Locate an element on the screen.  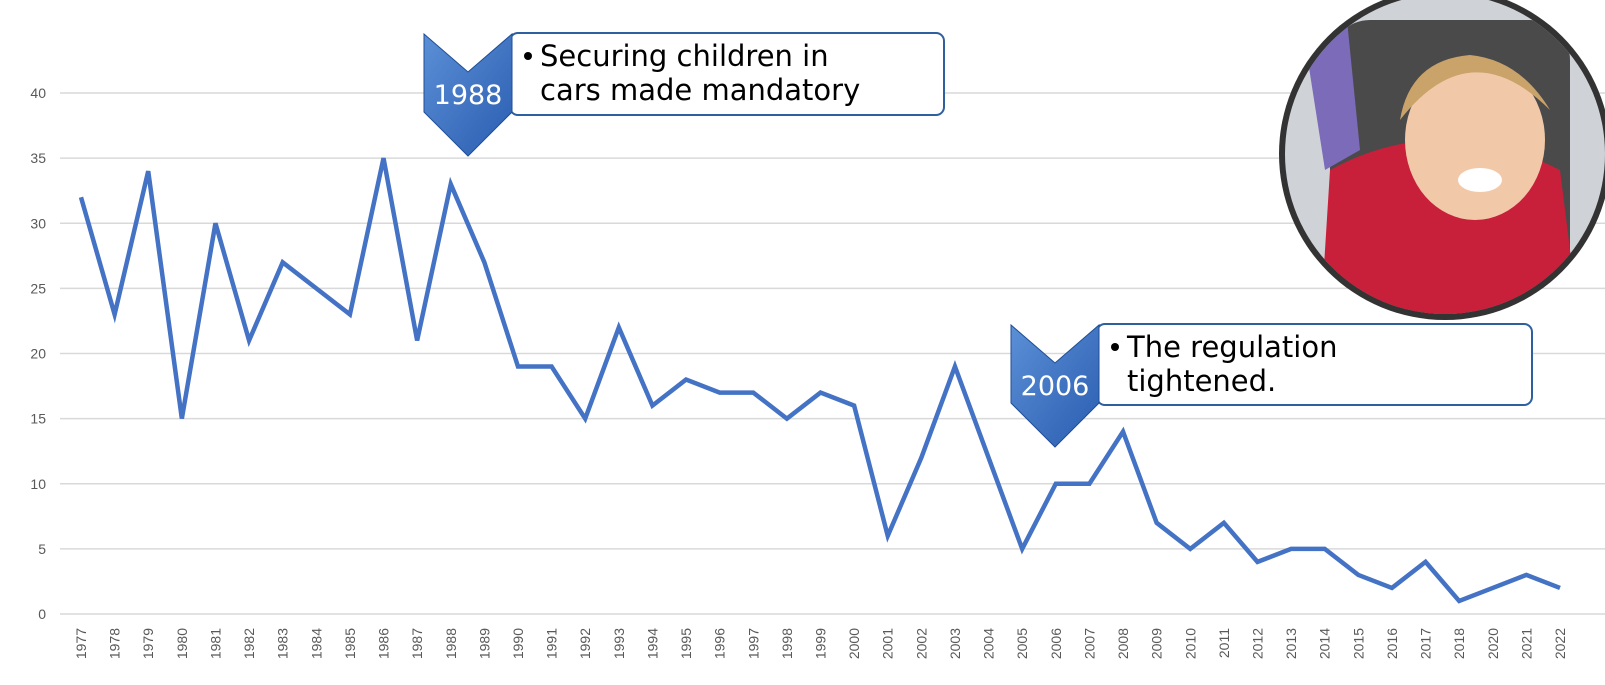
x-tick-label: 2007 is located at coordinates (1089, 643).